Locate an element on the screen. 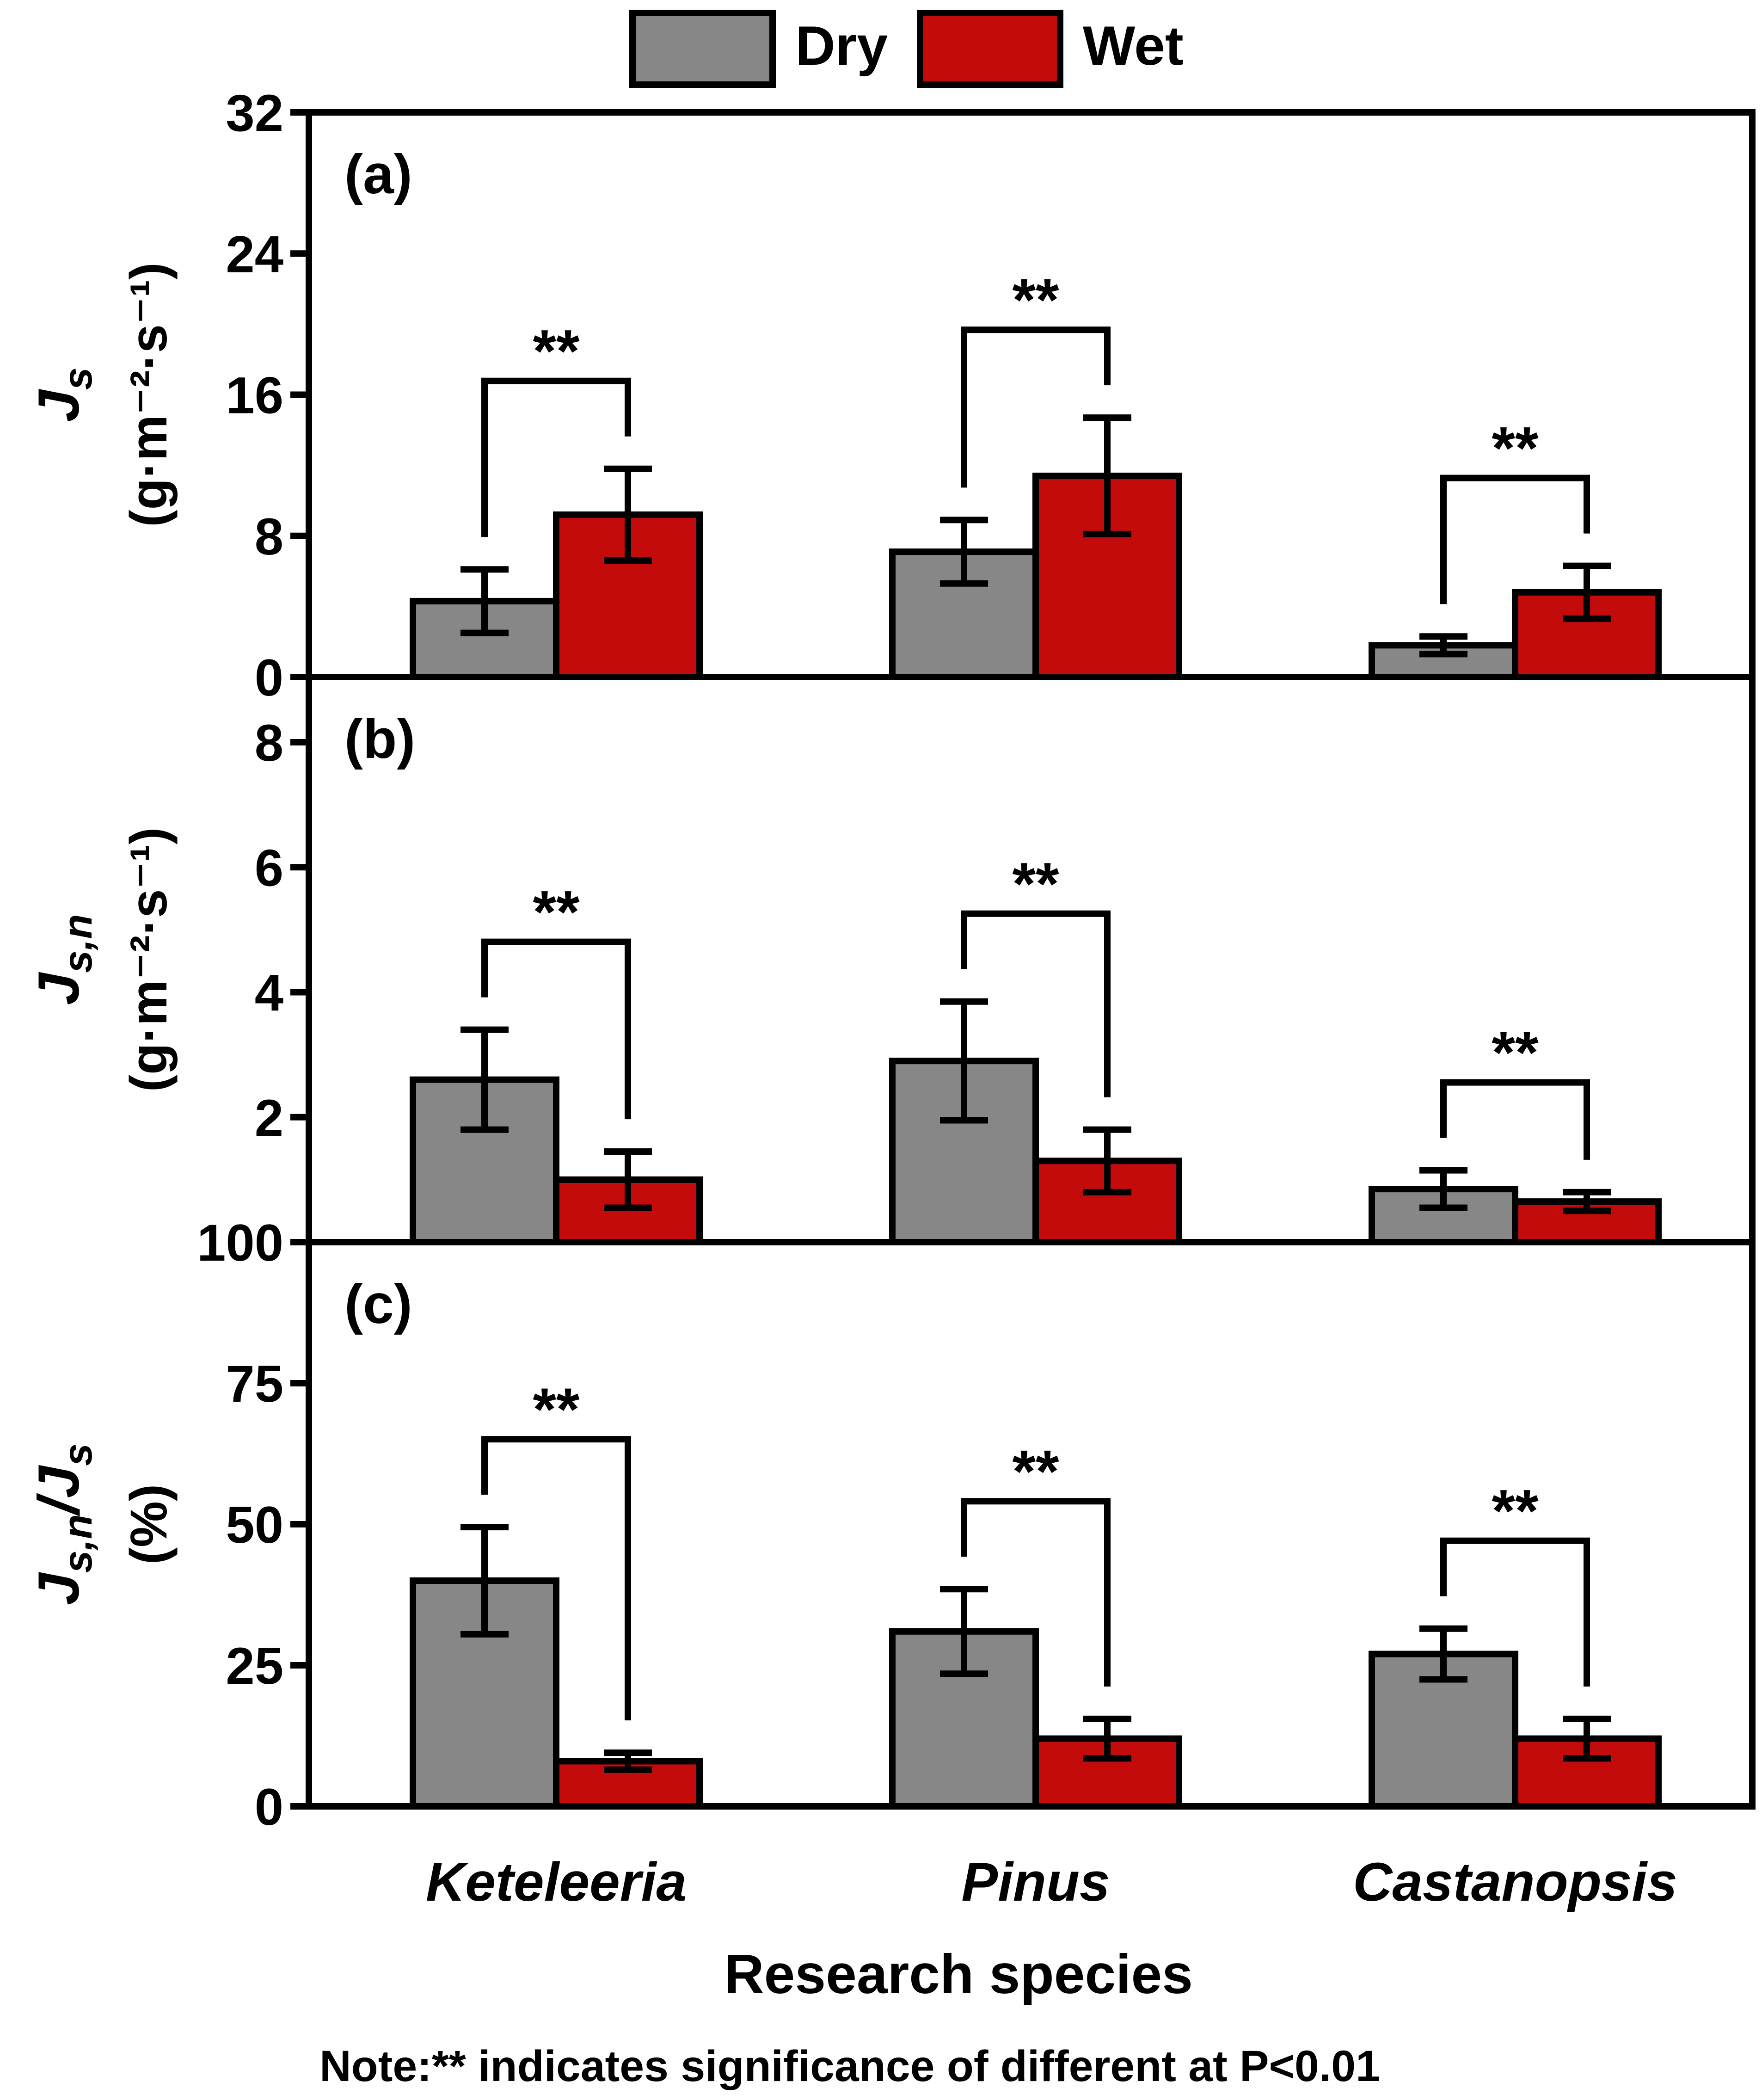  y-tick-label: 25 is located at coordinates (255, 1666).